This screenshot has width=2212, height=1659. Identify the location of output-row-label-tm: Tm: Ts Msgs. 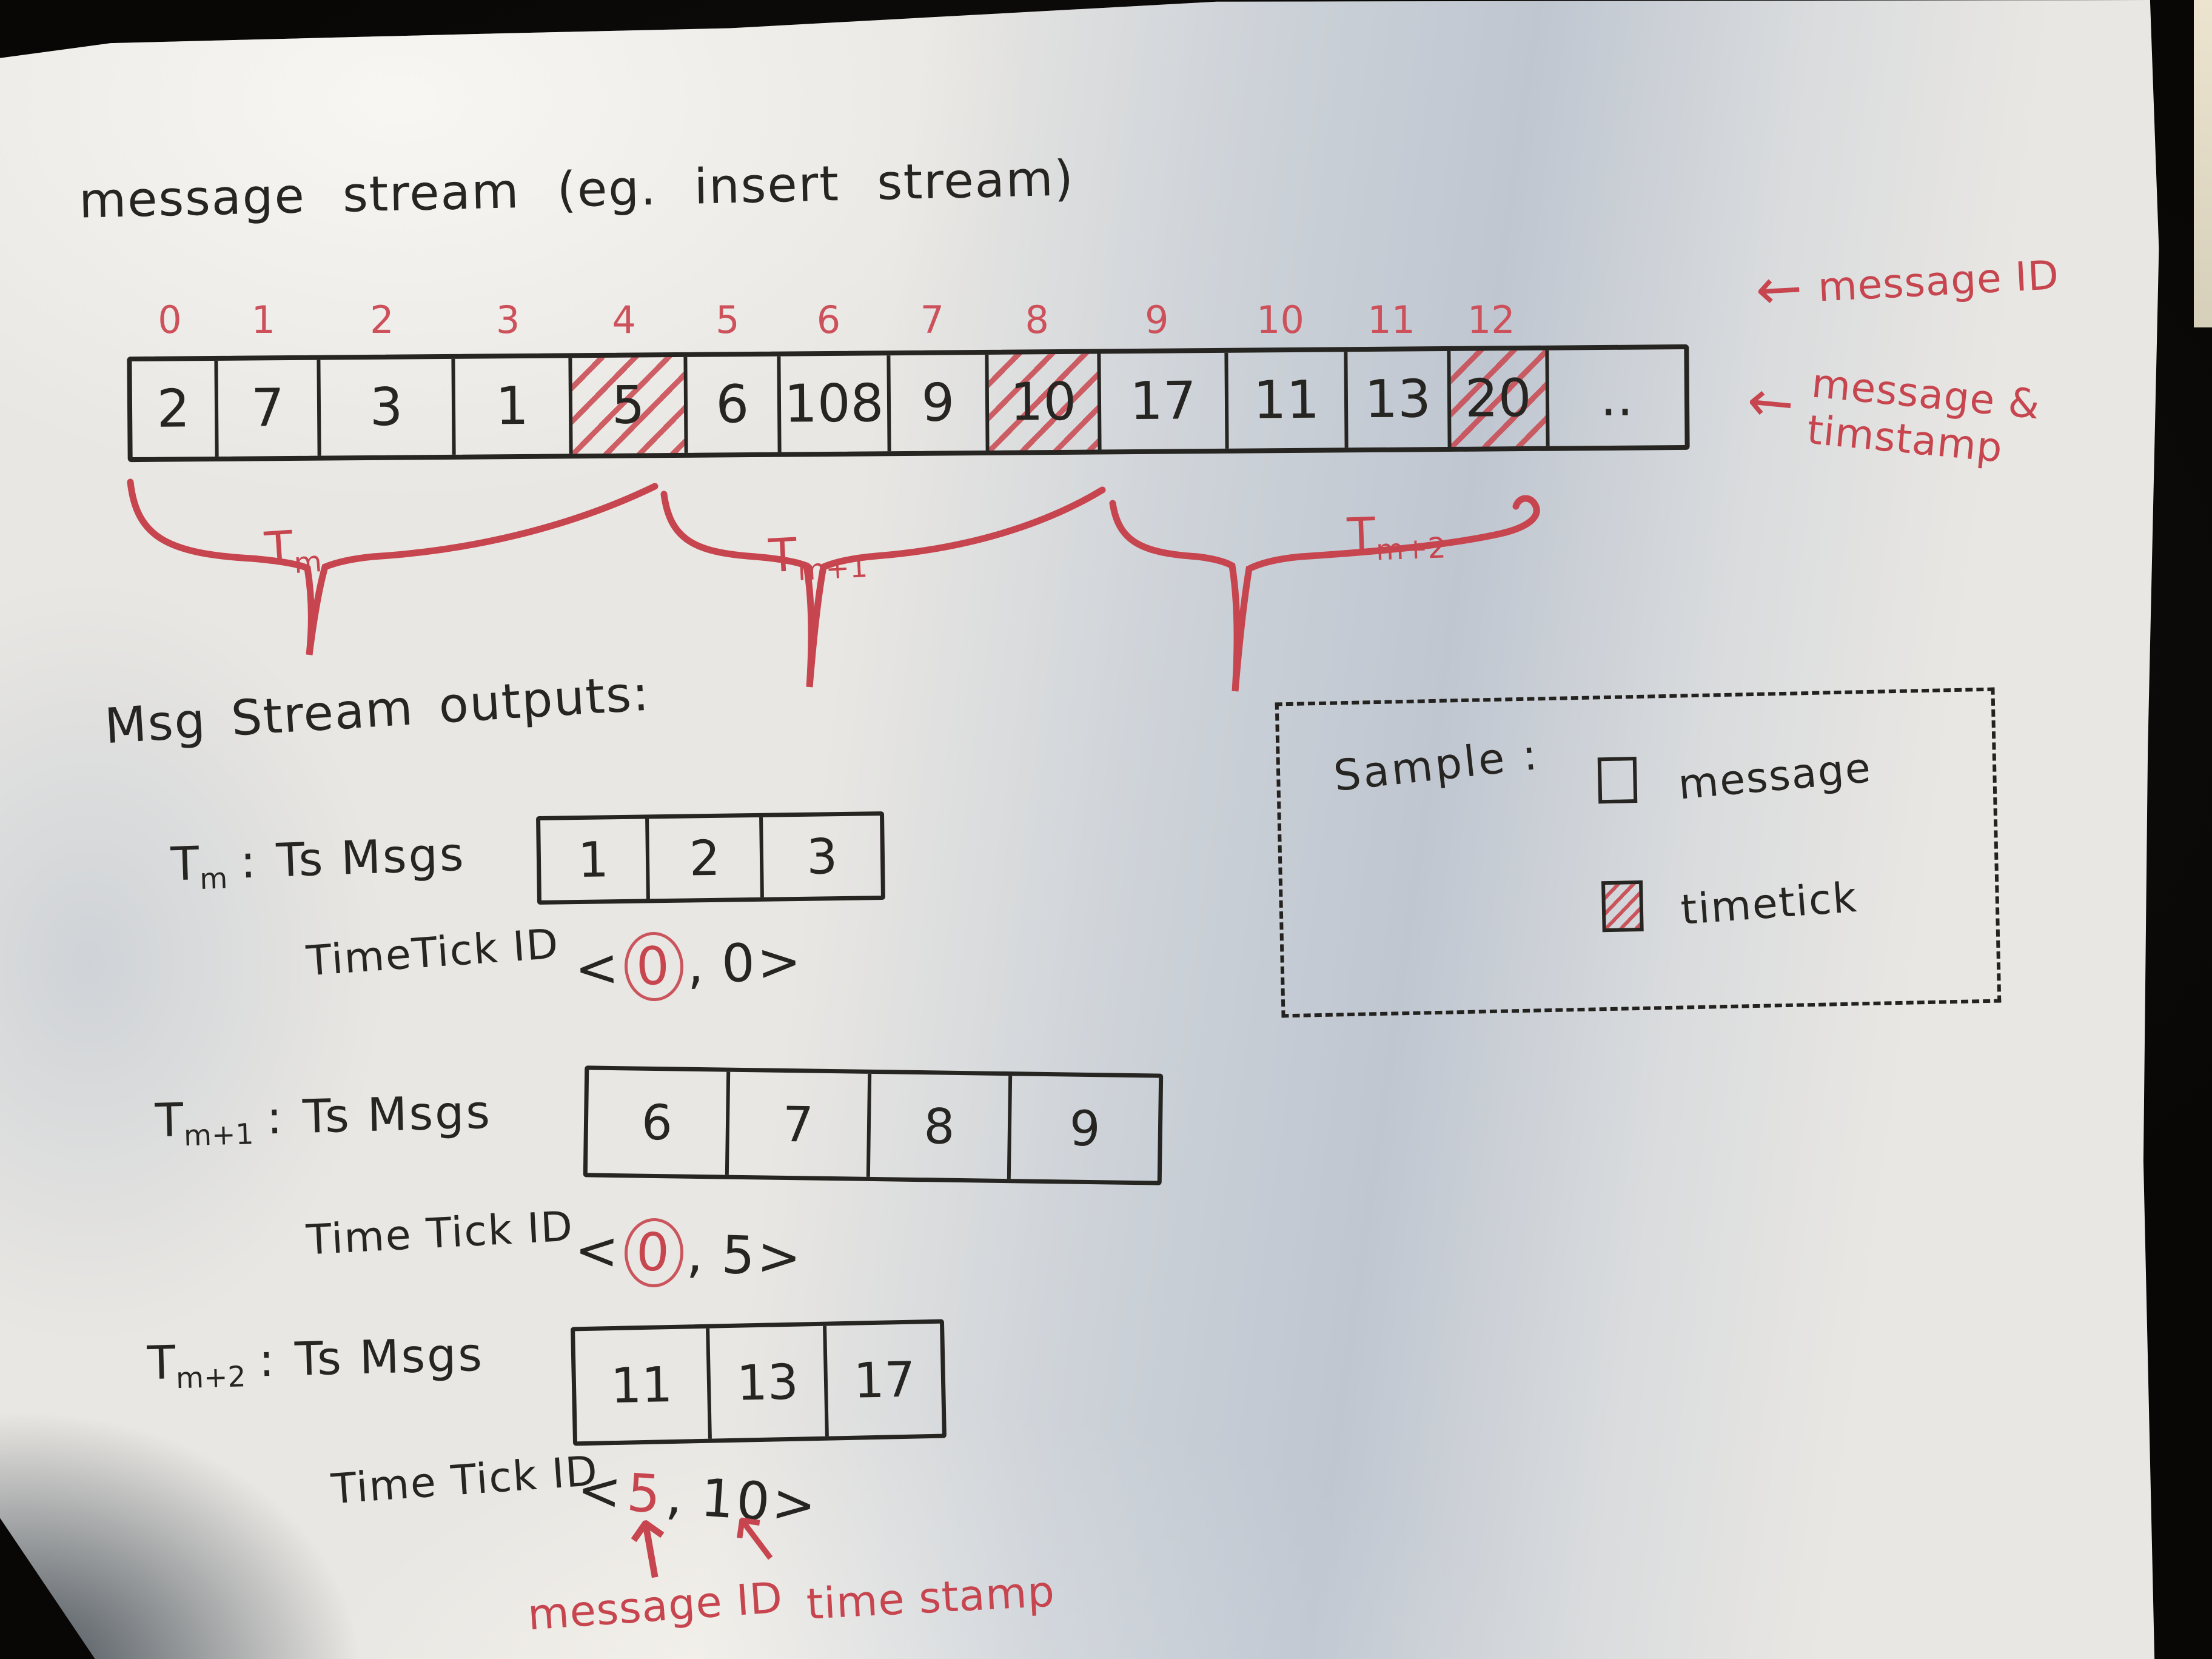
(318, 862).